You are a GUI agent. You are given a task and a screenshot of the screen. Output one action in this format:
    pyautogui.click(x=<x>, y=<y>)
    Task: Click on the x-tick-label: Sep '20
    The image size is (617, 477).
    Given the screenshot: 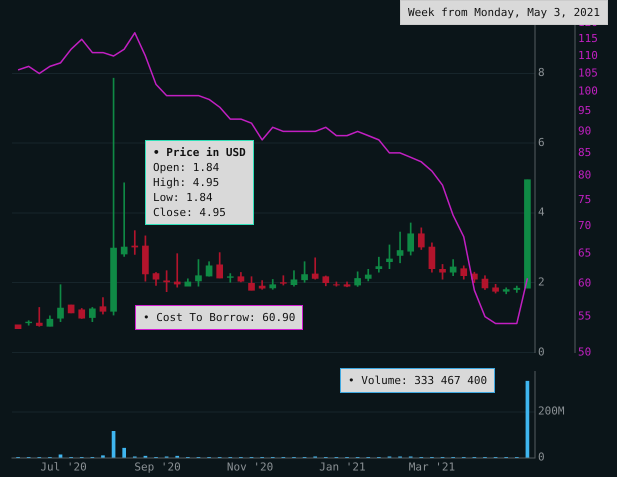 What is the action you would take?
    pyautogui.click(x=157, y=467)
    